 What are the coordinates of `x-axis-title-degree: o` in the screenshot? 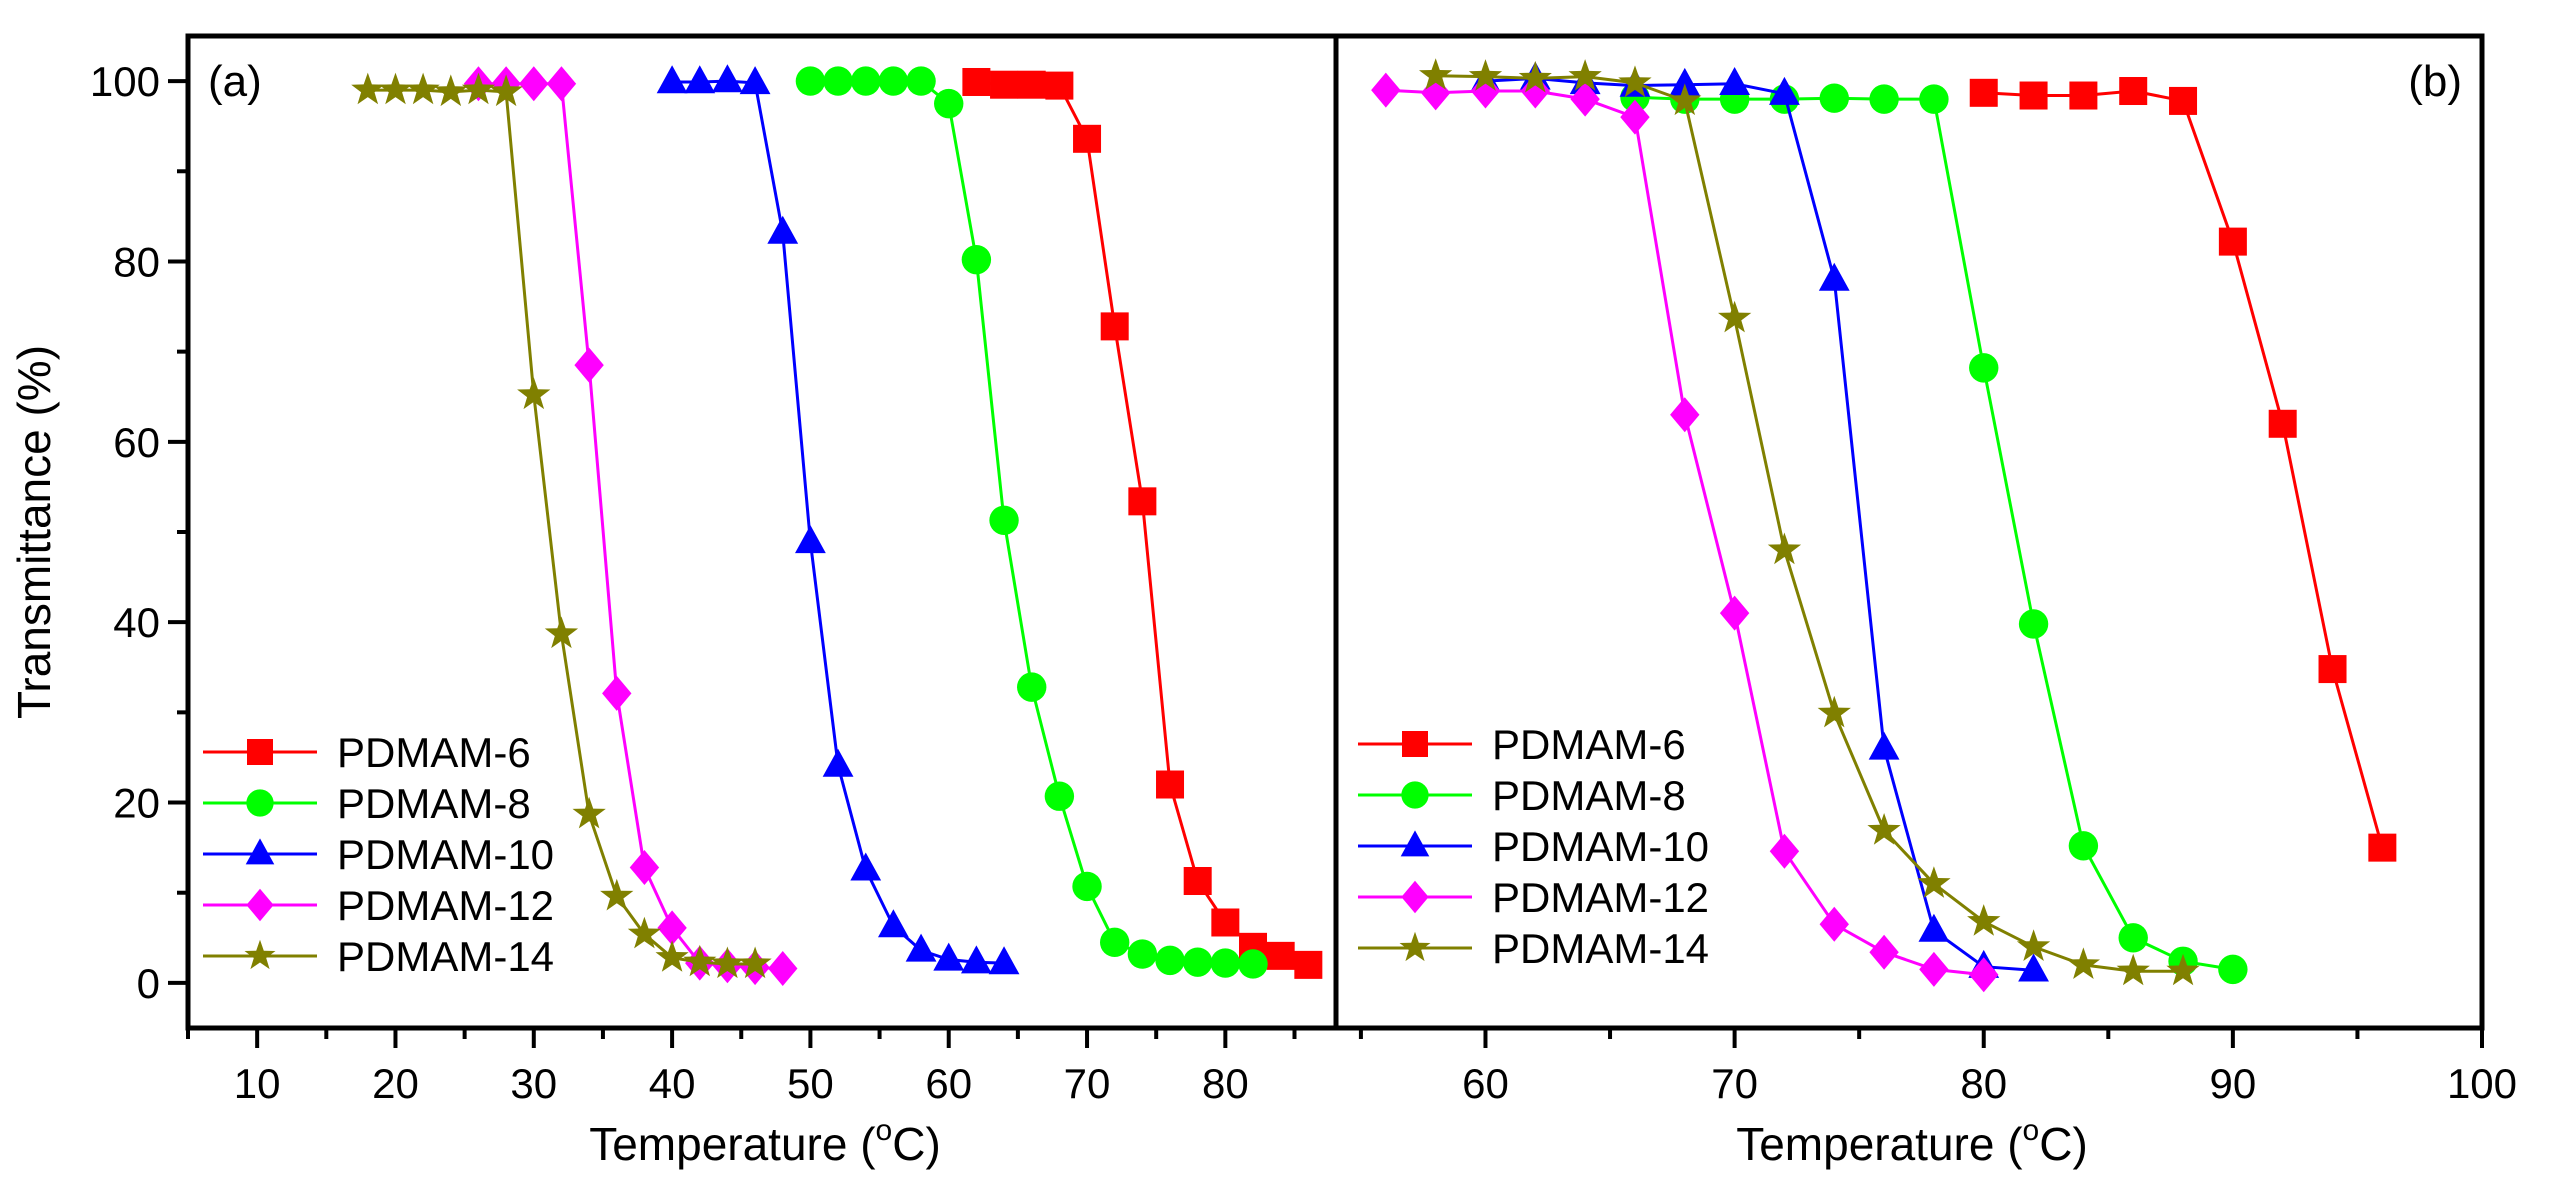 It's located at (2031, 1130).